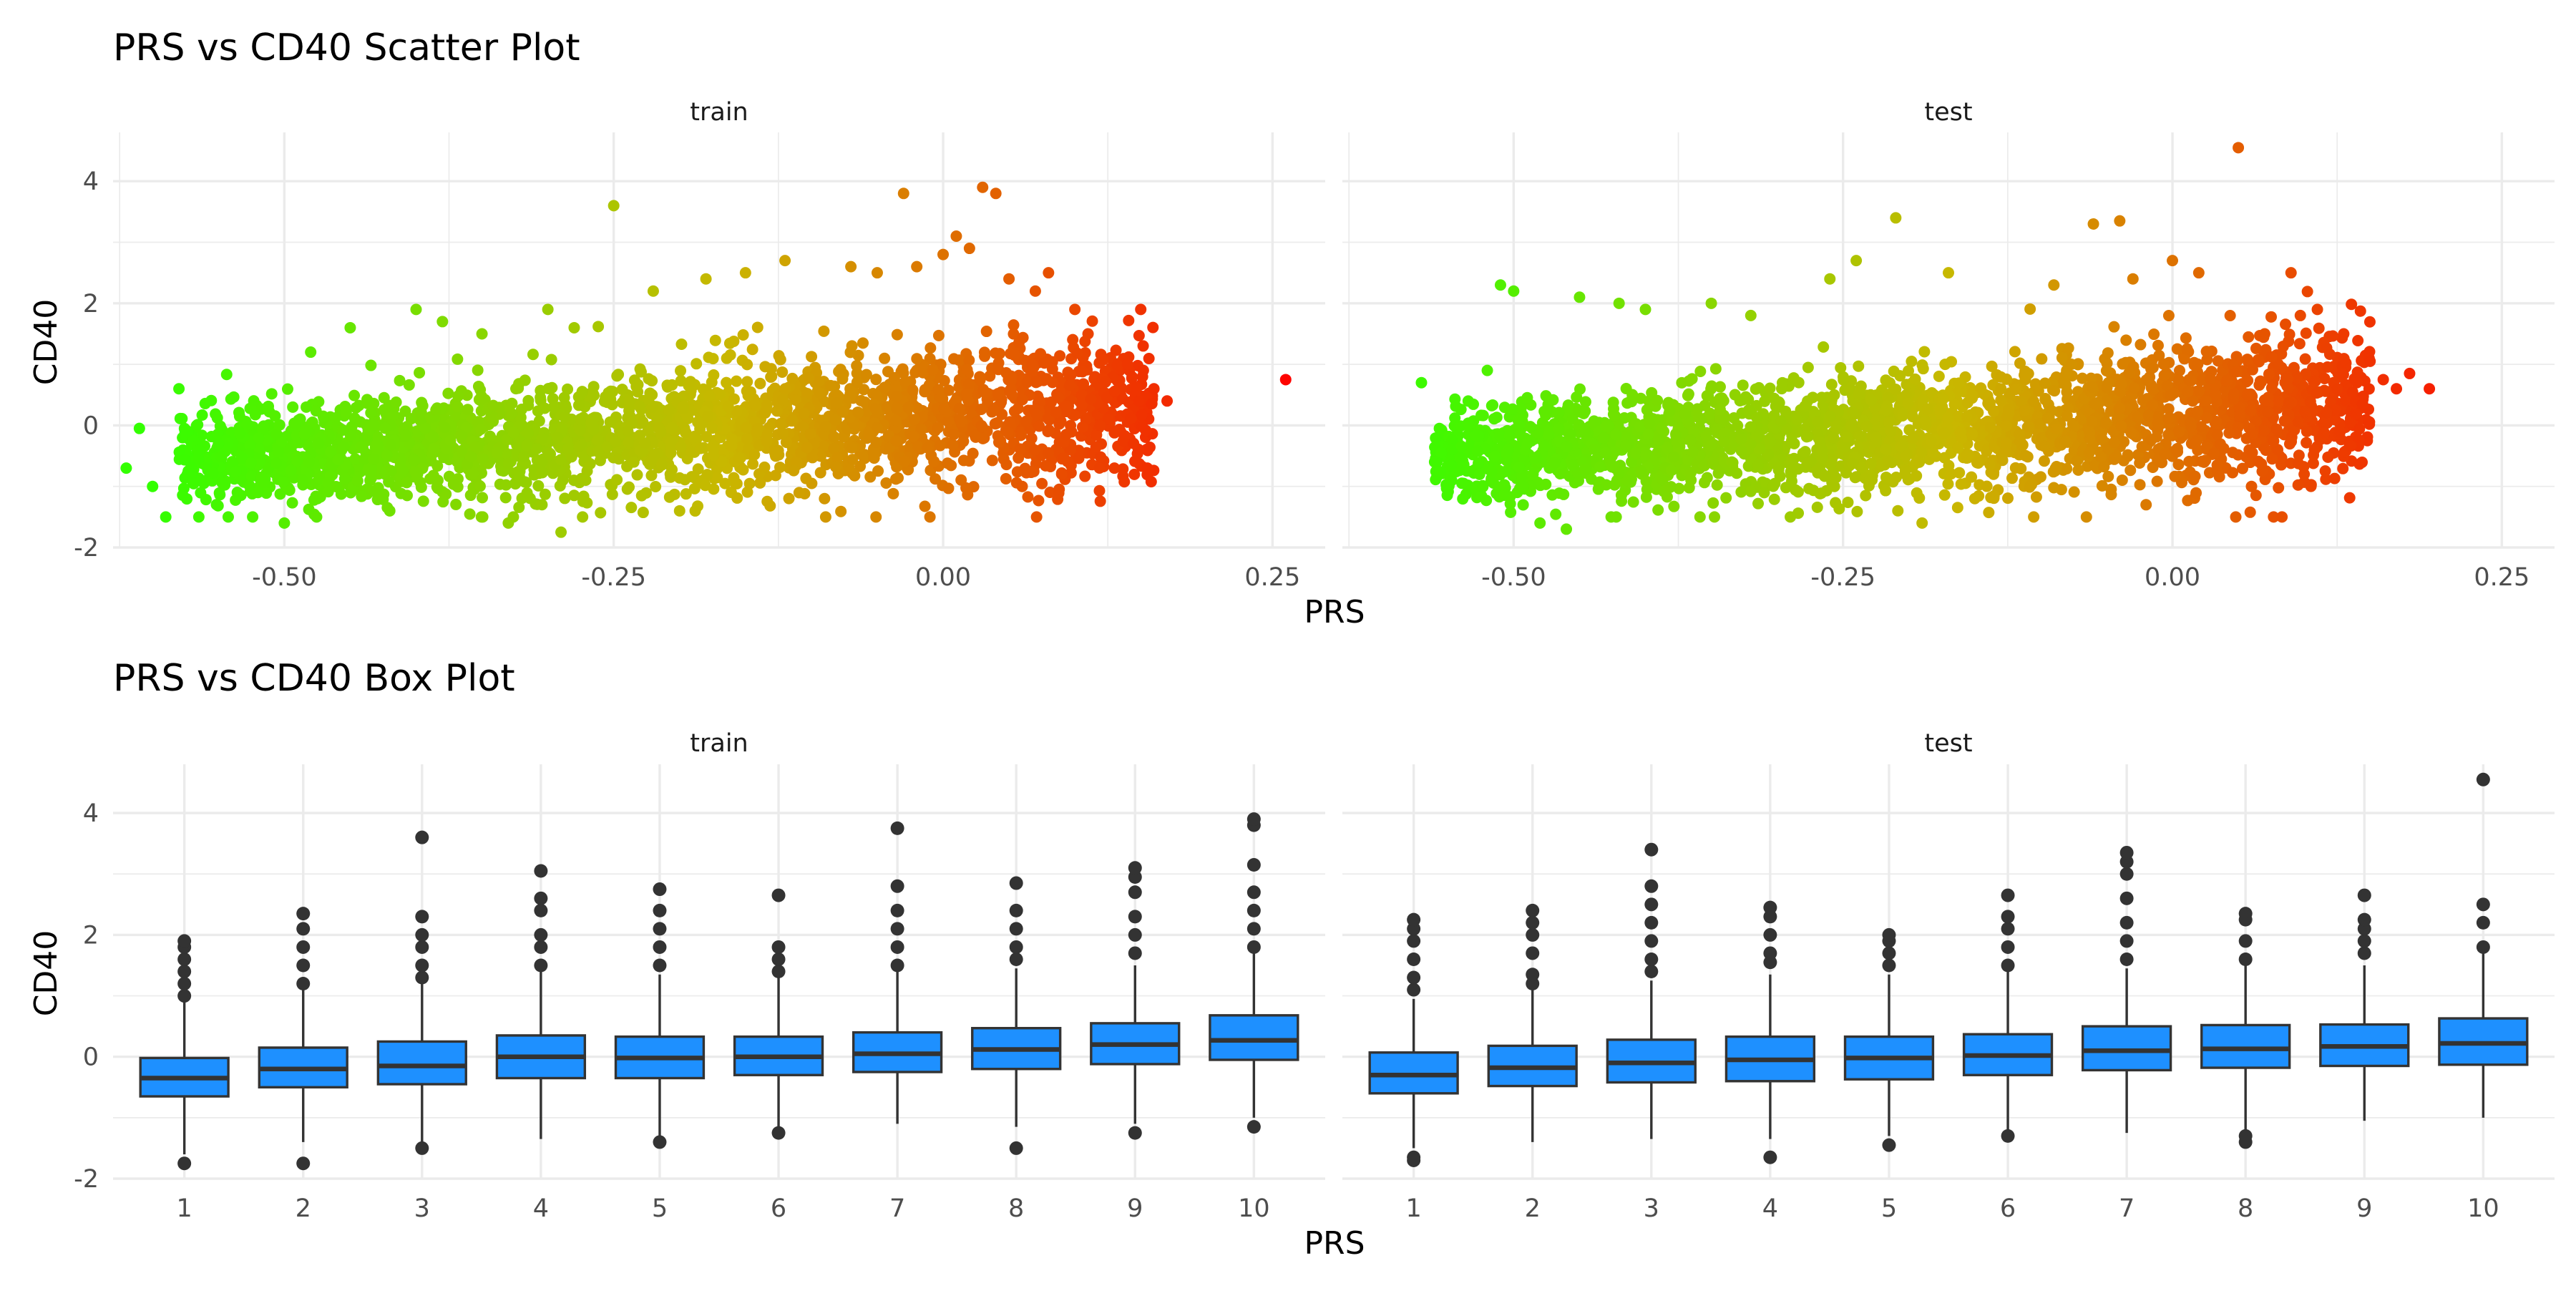 This screenshot has width=2576, height=1291. What do you see at coordinates (284, 577) in the screenshot?
I see `x-tick-label: -0.50` at bounding box center [284, 577].